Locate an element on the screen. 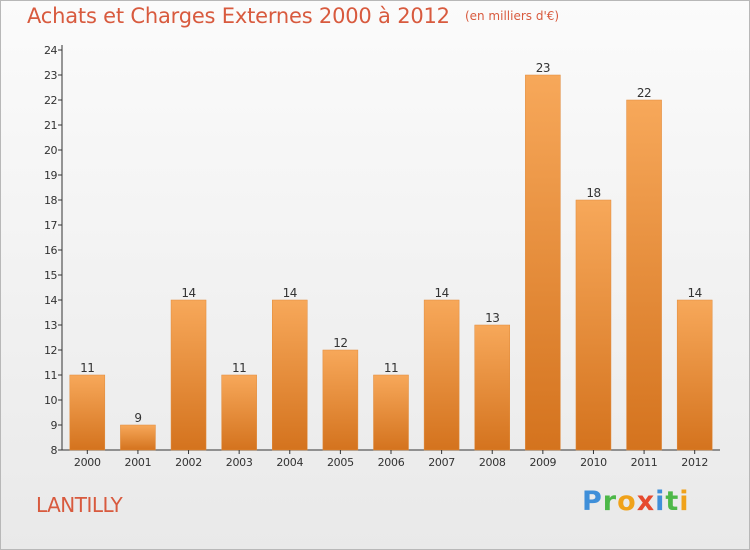  y-tick-label: 14 is located at coordinates (50, 300).